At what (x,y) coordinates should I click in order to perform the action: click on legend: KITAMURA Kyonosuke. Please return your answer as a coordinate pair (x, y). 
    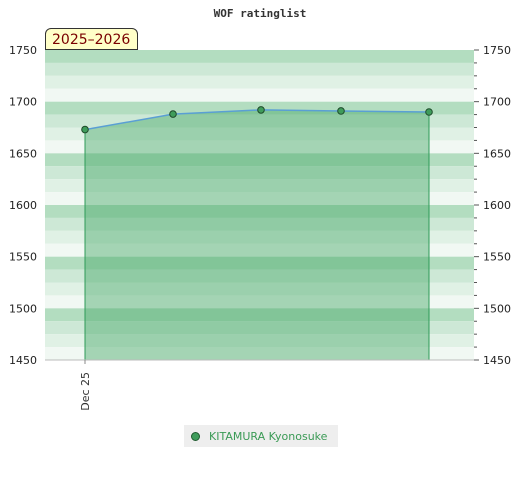
    Looking at the image, I should click on (261, 436).